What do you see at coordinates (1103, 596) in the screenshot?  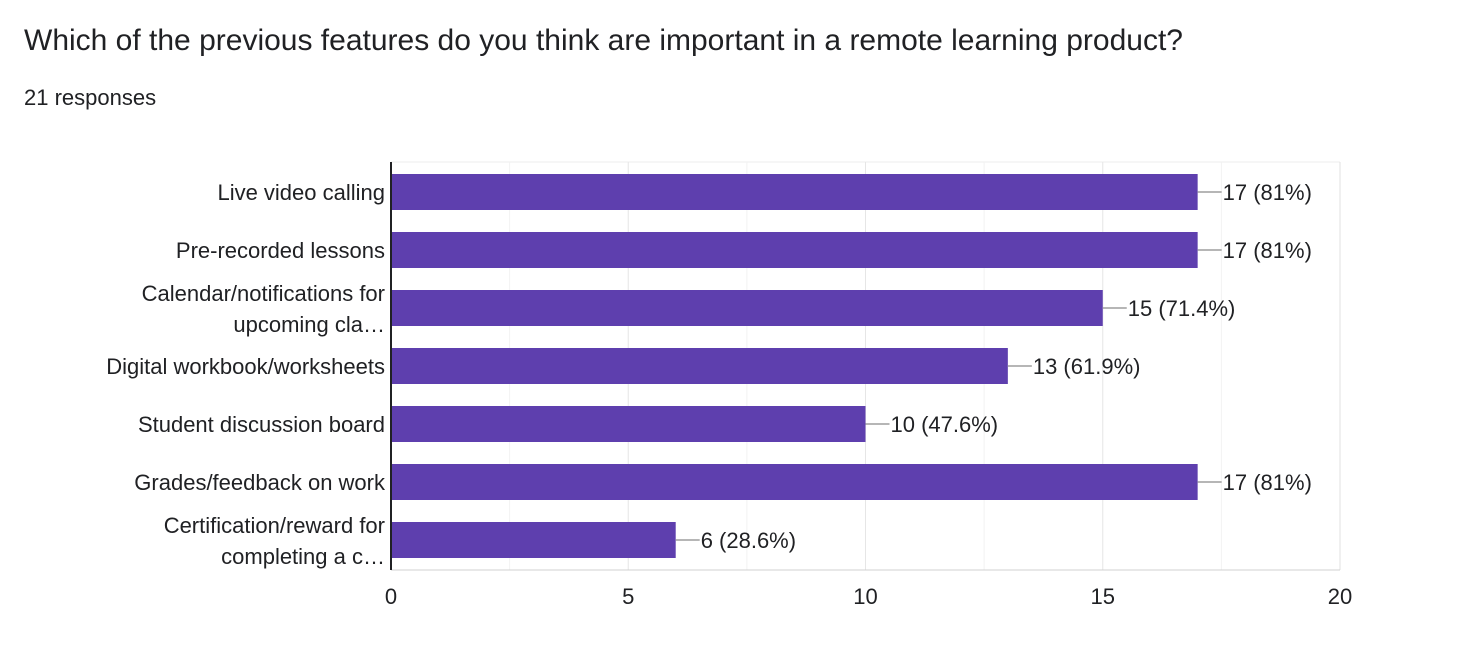 I see `x-tick-label: 15` at bounding box center [1103, 596].